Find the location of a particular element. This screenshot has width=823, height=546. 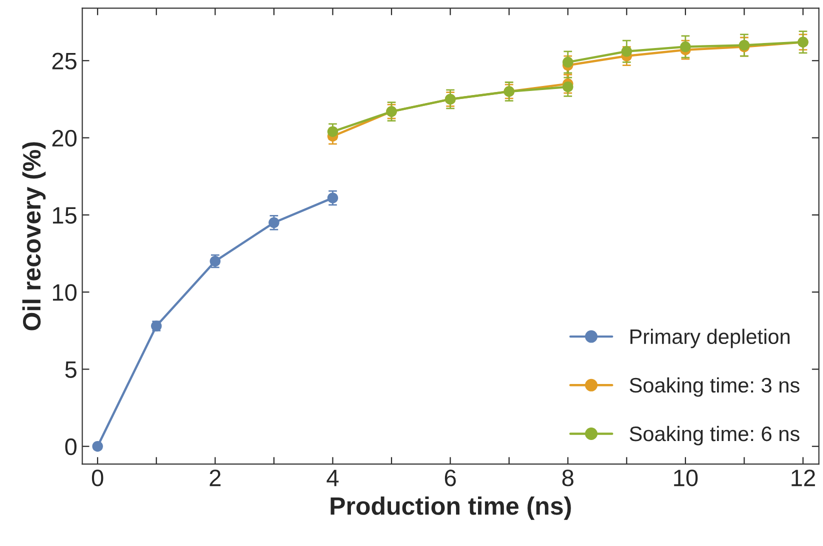

x-tick-label: 8 is located at coordinates (568, 478).